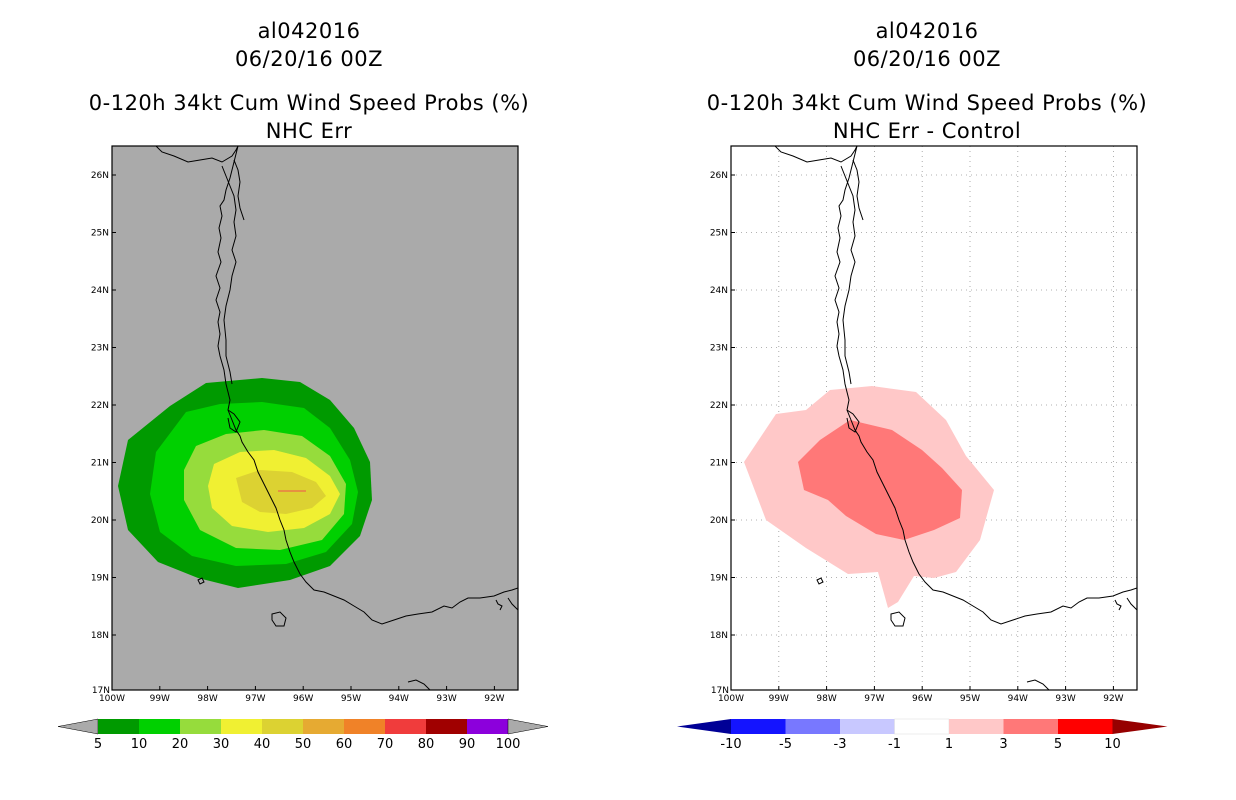 The height and width of the screenshot is (800, 1236). What do you see at coordinates (927, 31) in the screenshot?
I see `right-storm-id: al042016` at bounding box center [927, 31].